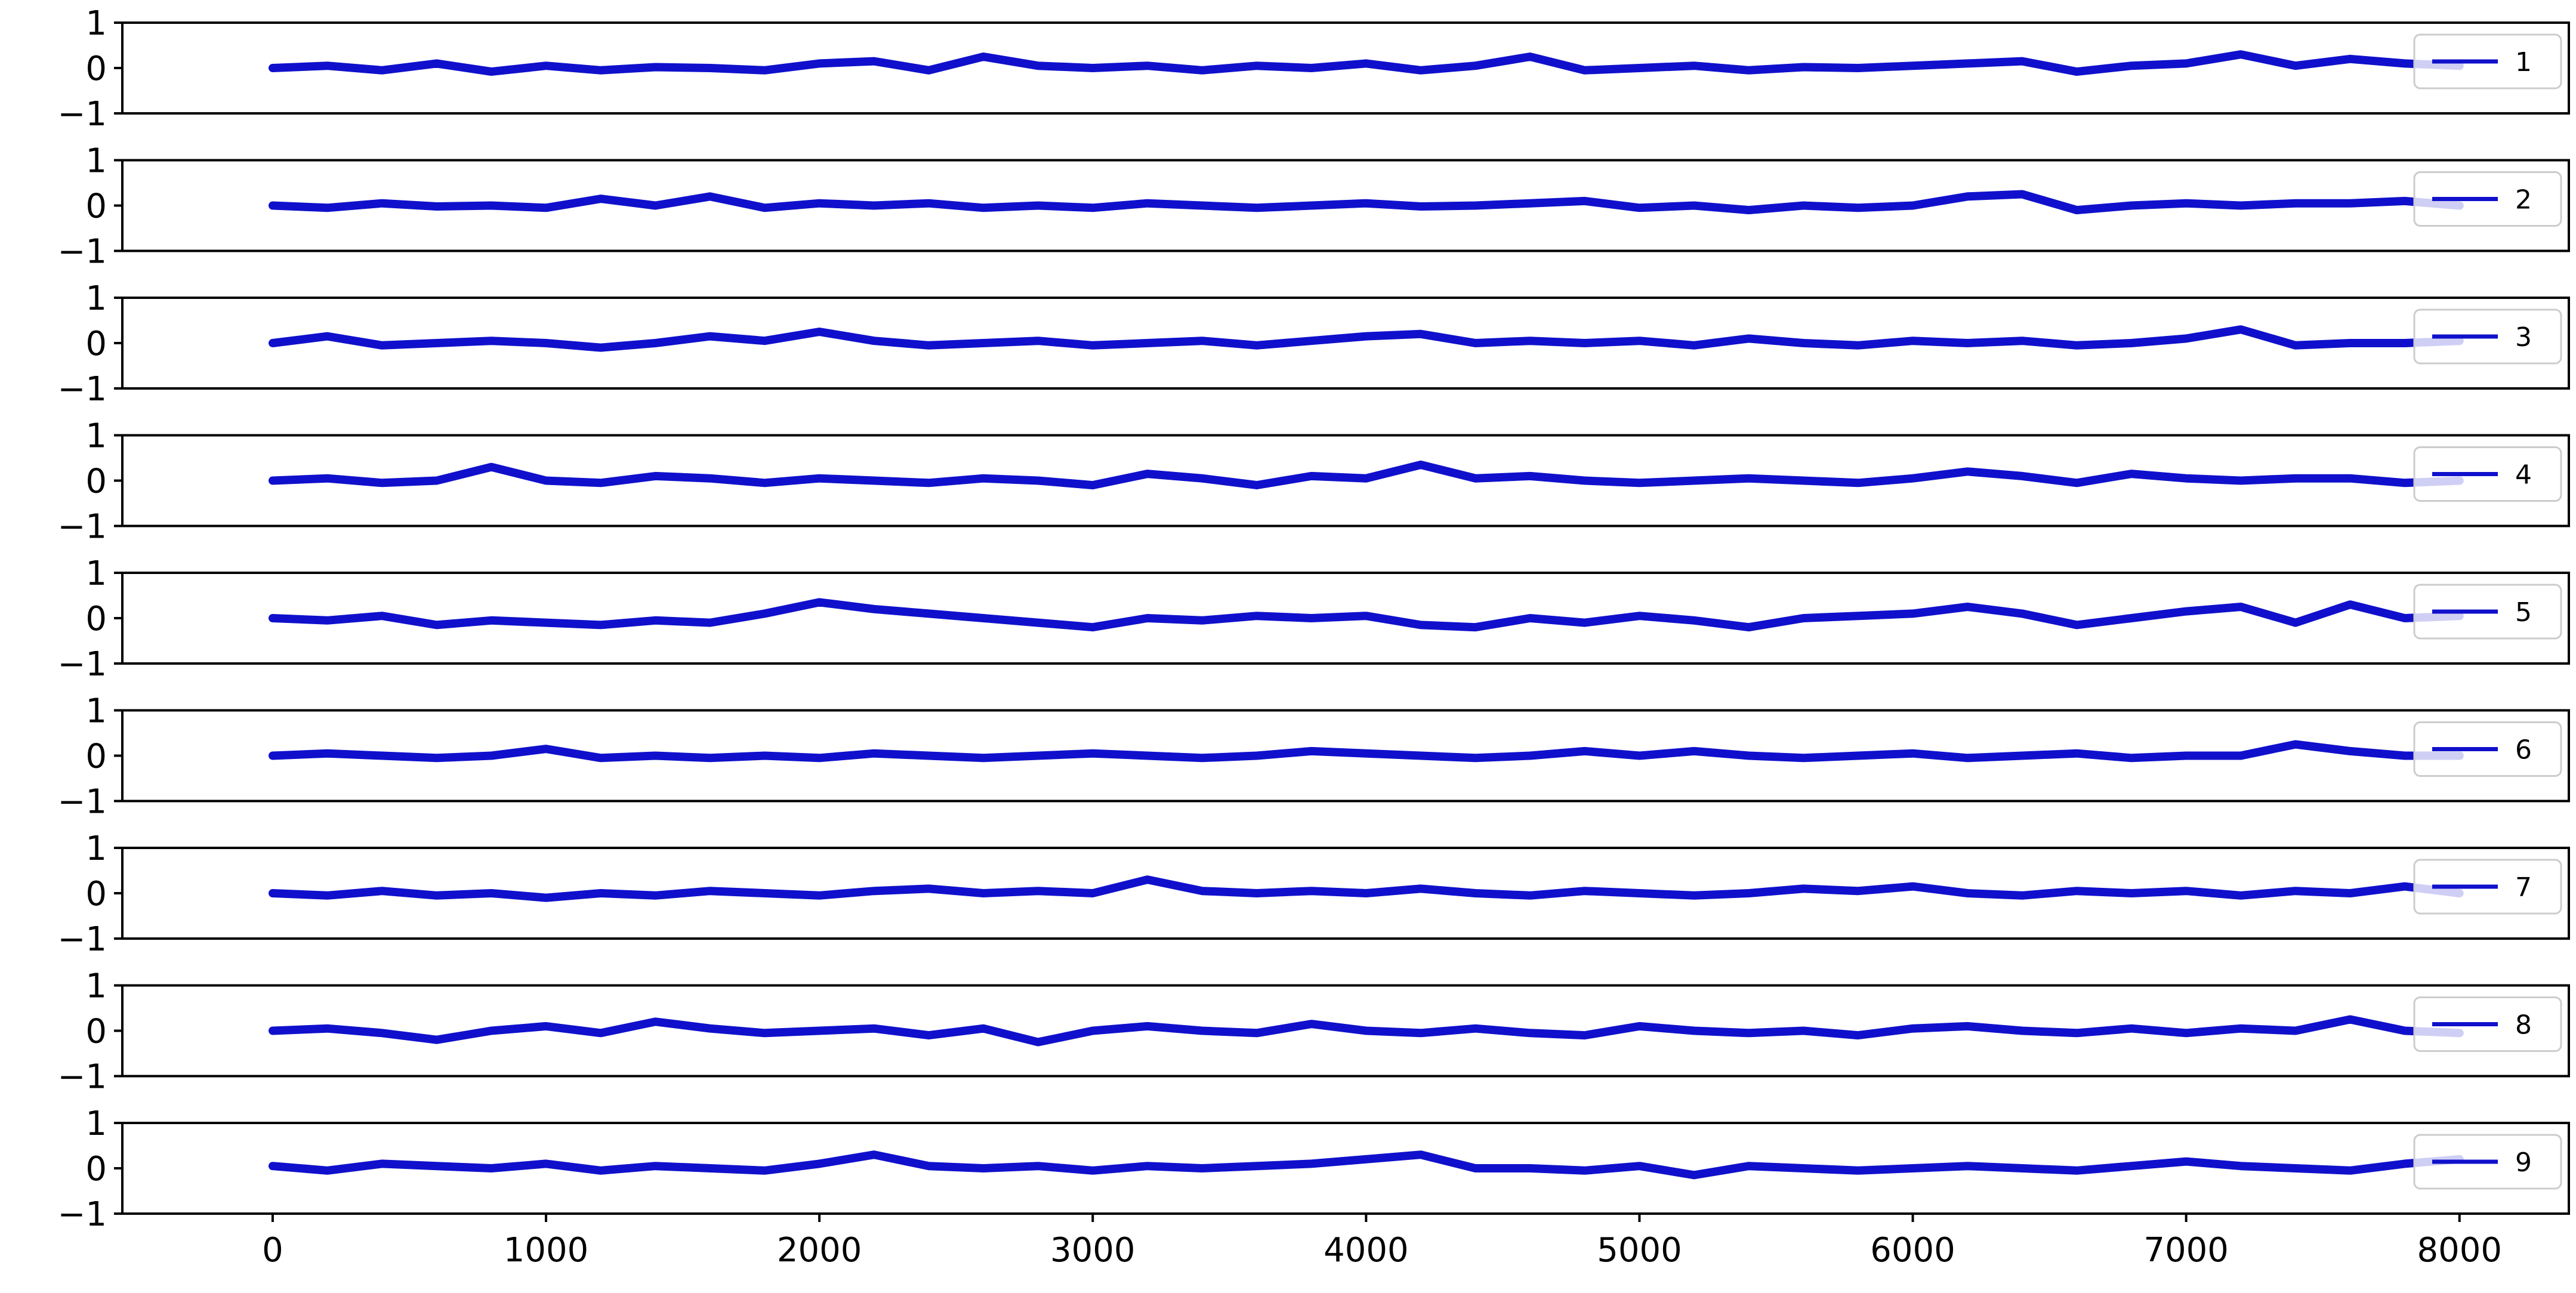 The width and height of the screenshot is (2576, 1293). Describe the element at coordinates (1093, 1250) in the screenshot. I see `x-tick-label: 3000` at that location.